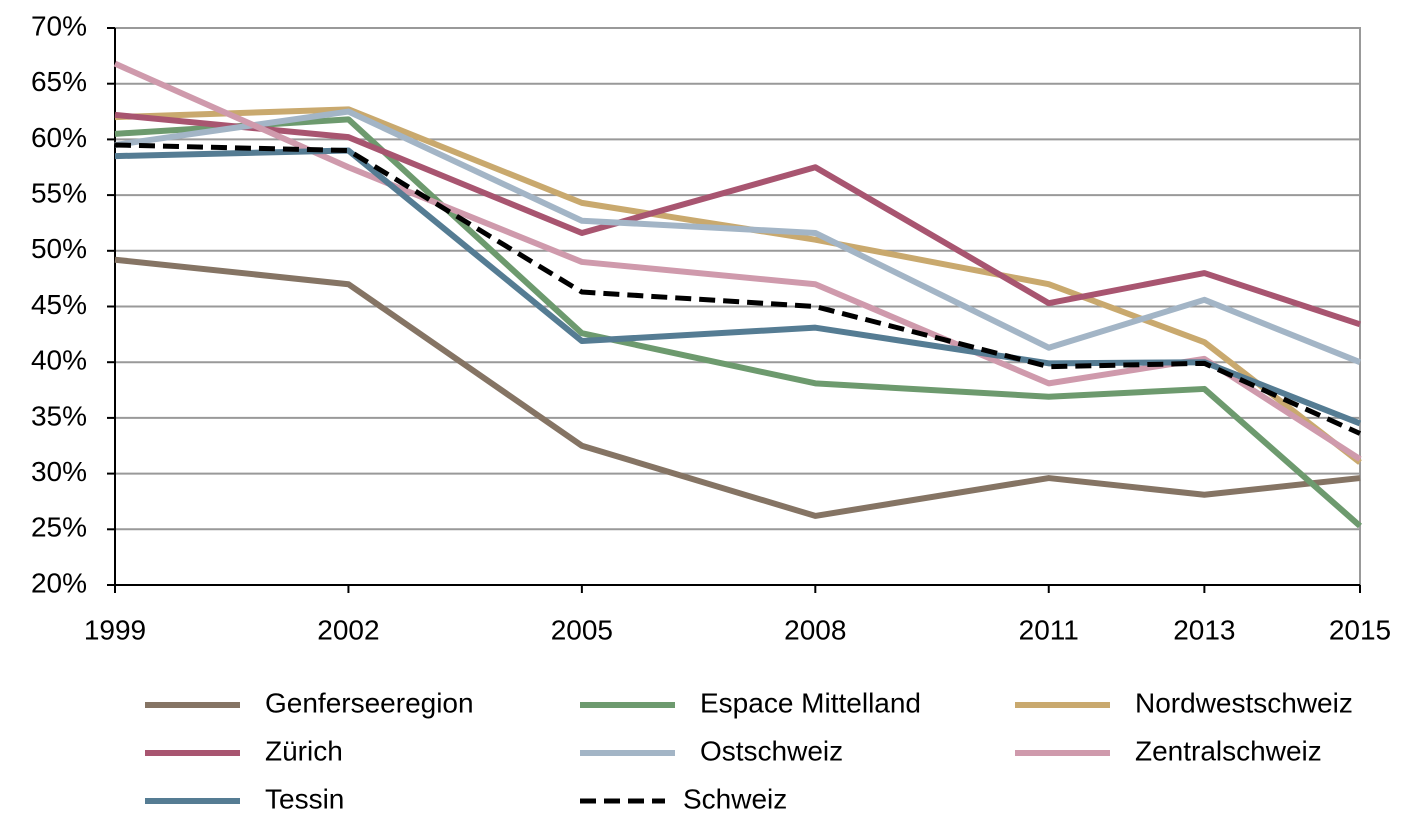 This screenshot has height=816, width=1405. I want to click on y-tick-label: 45%, so click(59, 304).